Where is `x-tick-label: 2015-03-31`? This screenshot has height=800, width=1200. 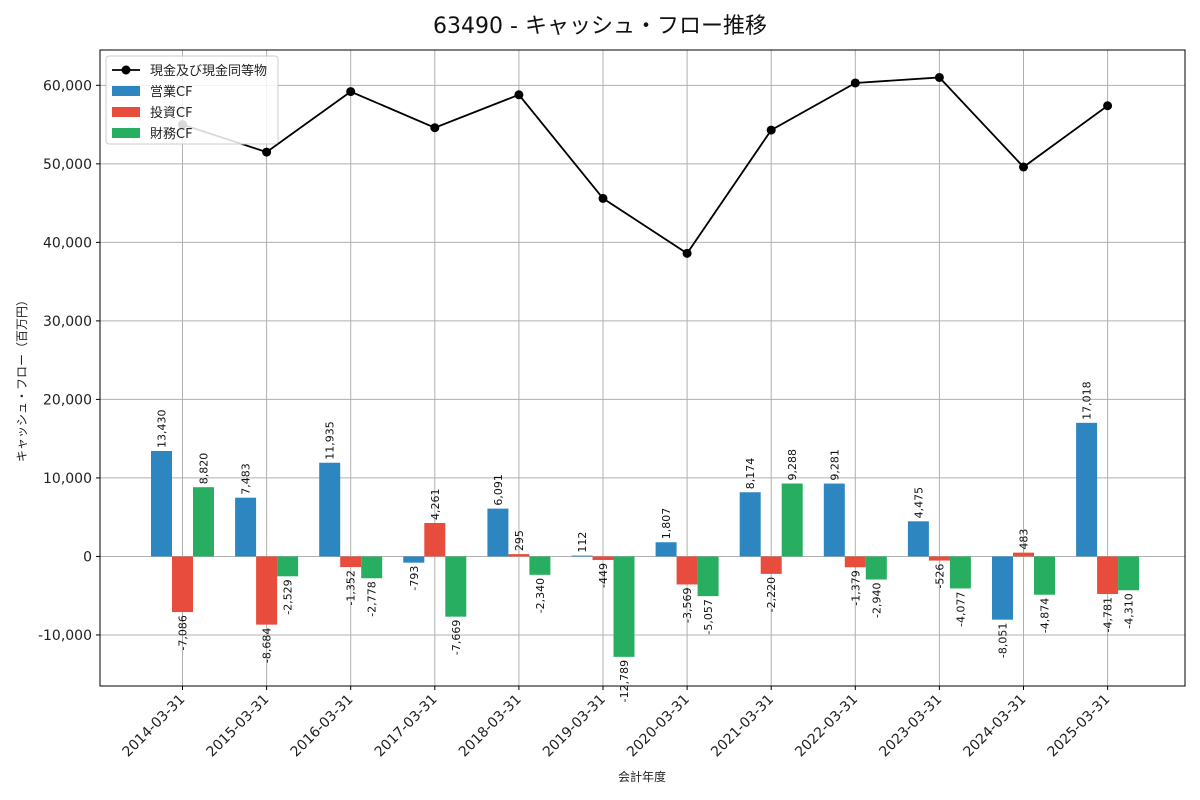 x-tick-label: 2015-03-31 is located at coordinates (238, 726).